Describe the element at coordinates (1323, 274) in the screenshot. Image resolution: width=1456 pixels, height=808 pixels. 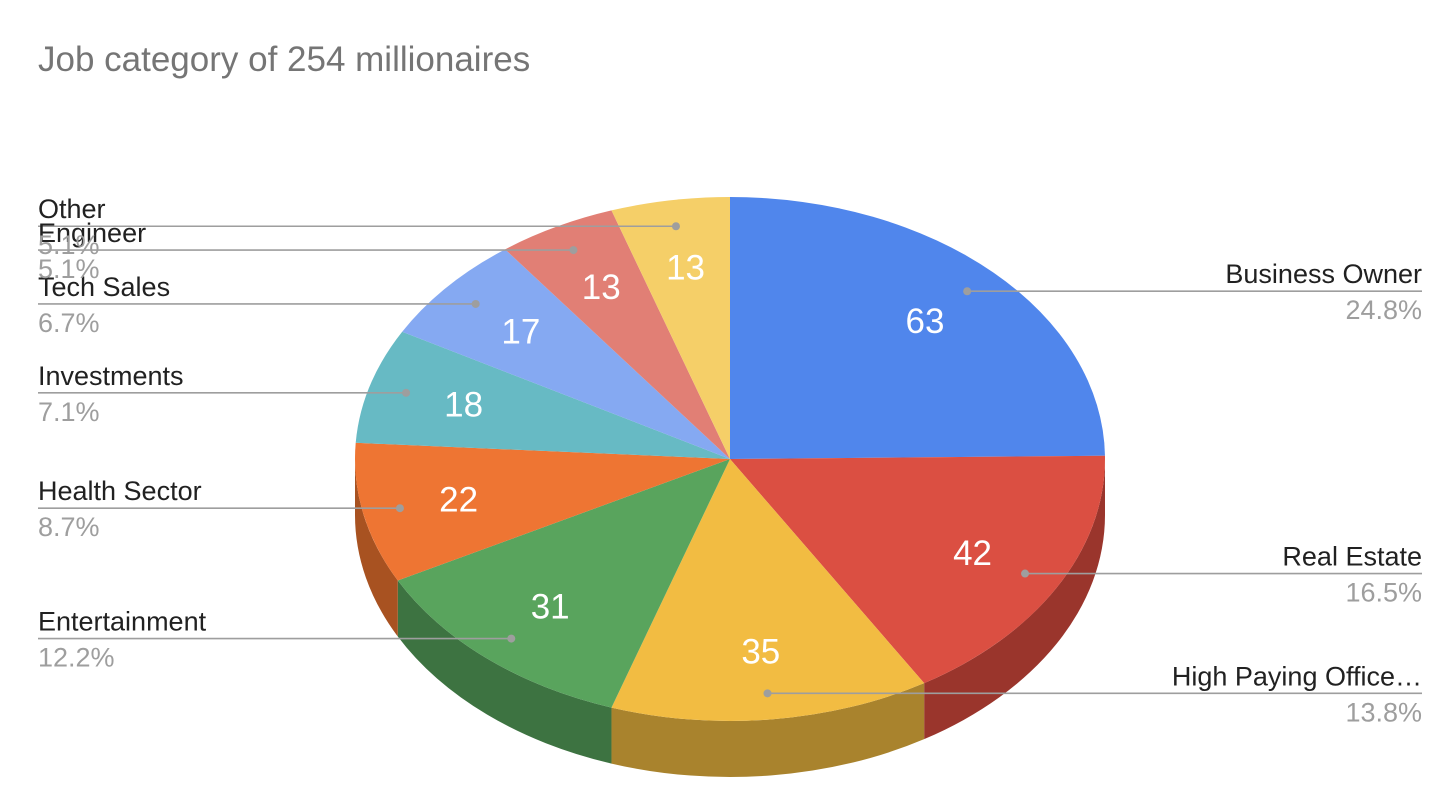
I see `callout-label-business-owner: Business Owner` at that location.